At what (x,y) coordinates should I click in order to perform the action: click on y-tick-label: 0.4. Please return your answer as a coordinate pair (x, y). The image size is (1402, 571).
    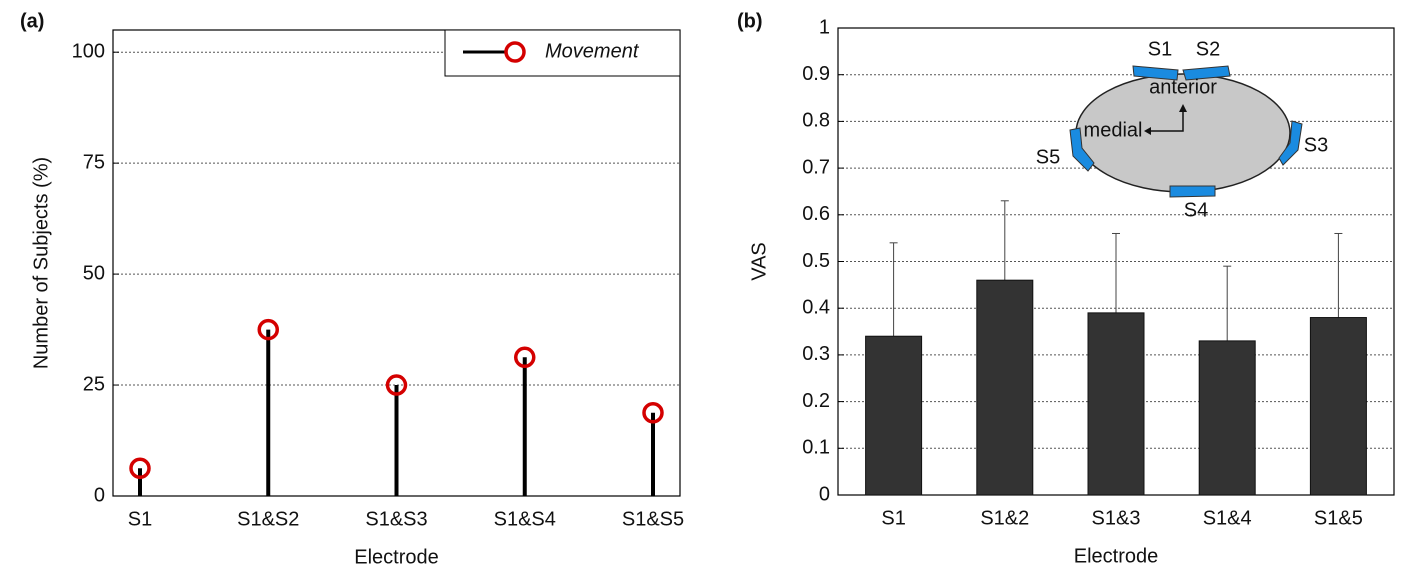
    Looking at the image, I should click on (816, 307).